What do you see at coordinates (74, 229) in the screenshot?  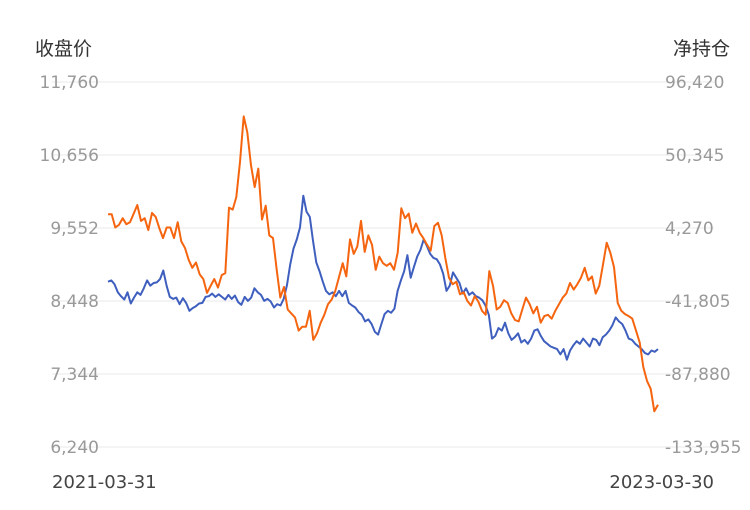 I see `left-tick-label: 9,552` at bounding box center [74, 229].